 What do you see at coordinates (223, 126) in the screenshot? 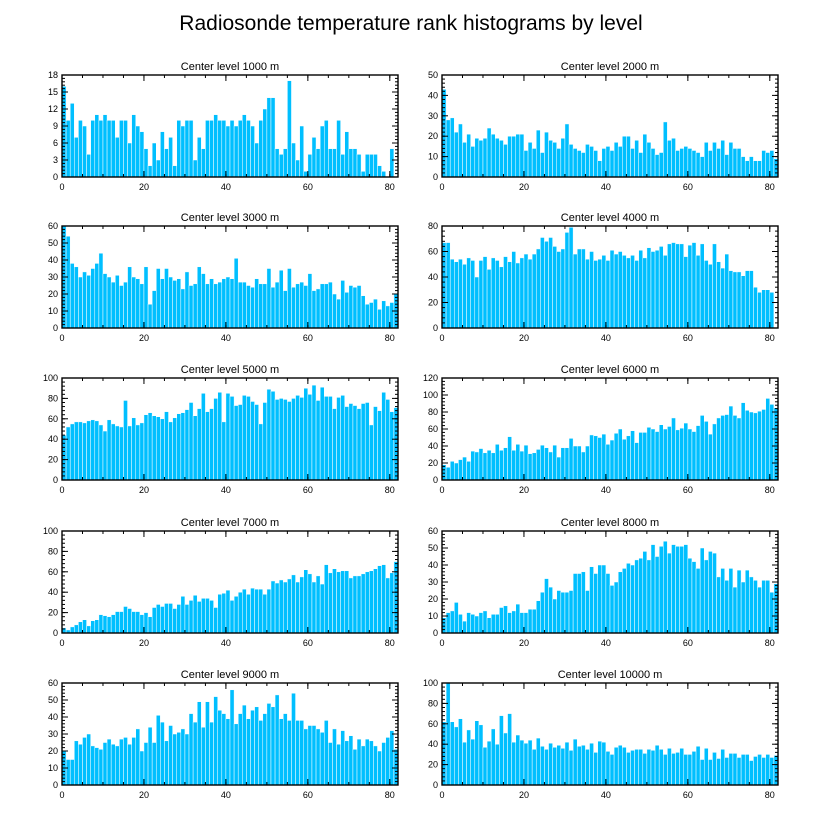
I see `histogram-panel: Center level 1000 m 0 20 40 60 80 0 3 6 9 12 15 18` at bounding box center [223, 126].